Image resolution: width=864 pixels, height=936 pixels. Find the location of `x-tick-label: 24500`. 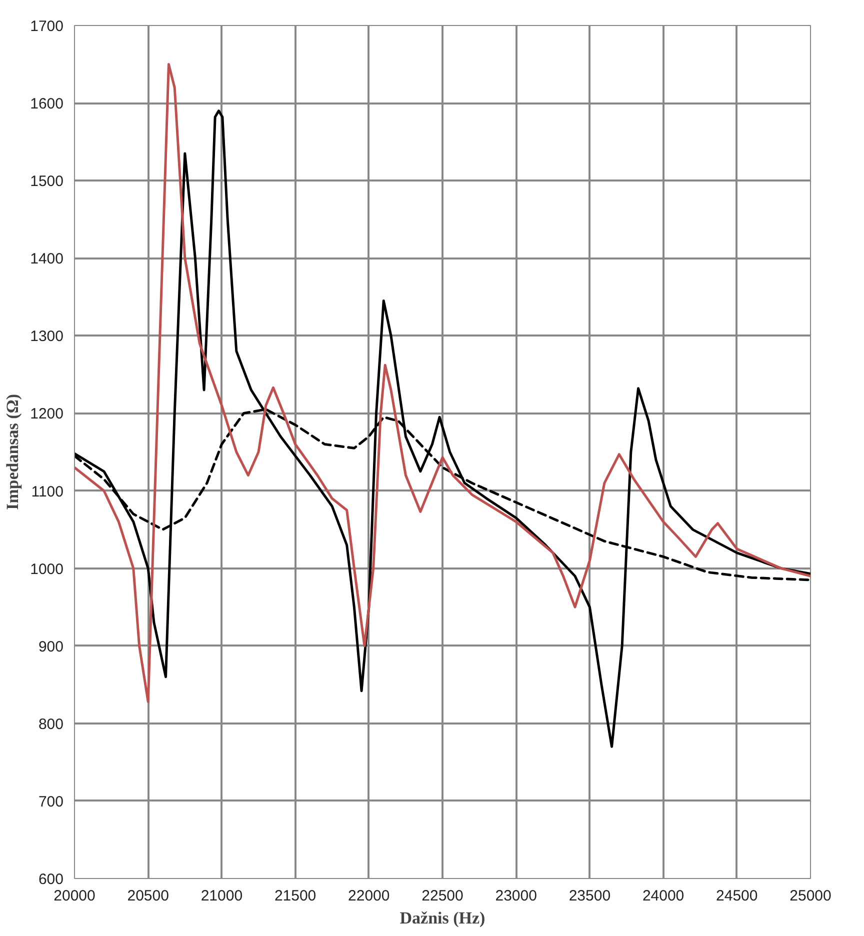

x-tick-label: 24500 is located at coordinates (737, 896).